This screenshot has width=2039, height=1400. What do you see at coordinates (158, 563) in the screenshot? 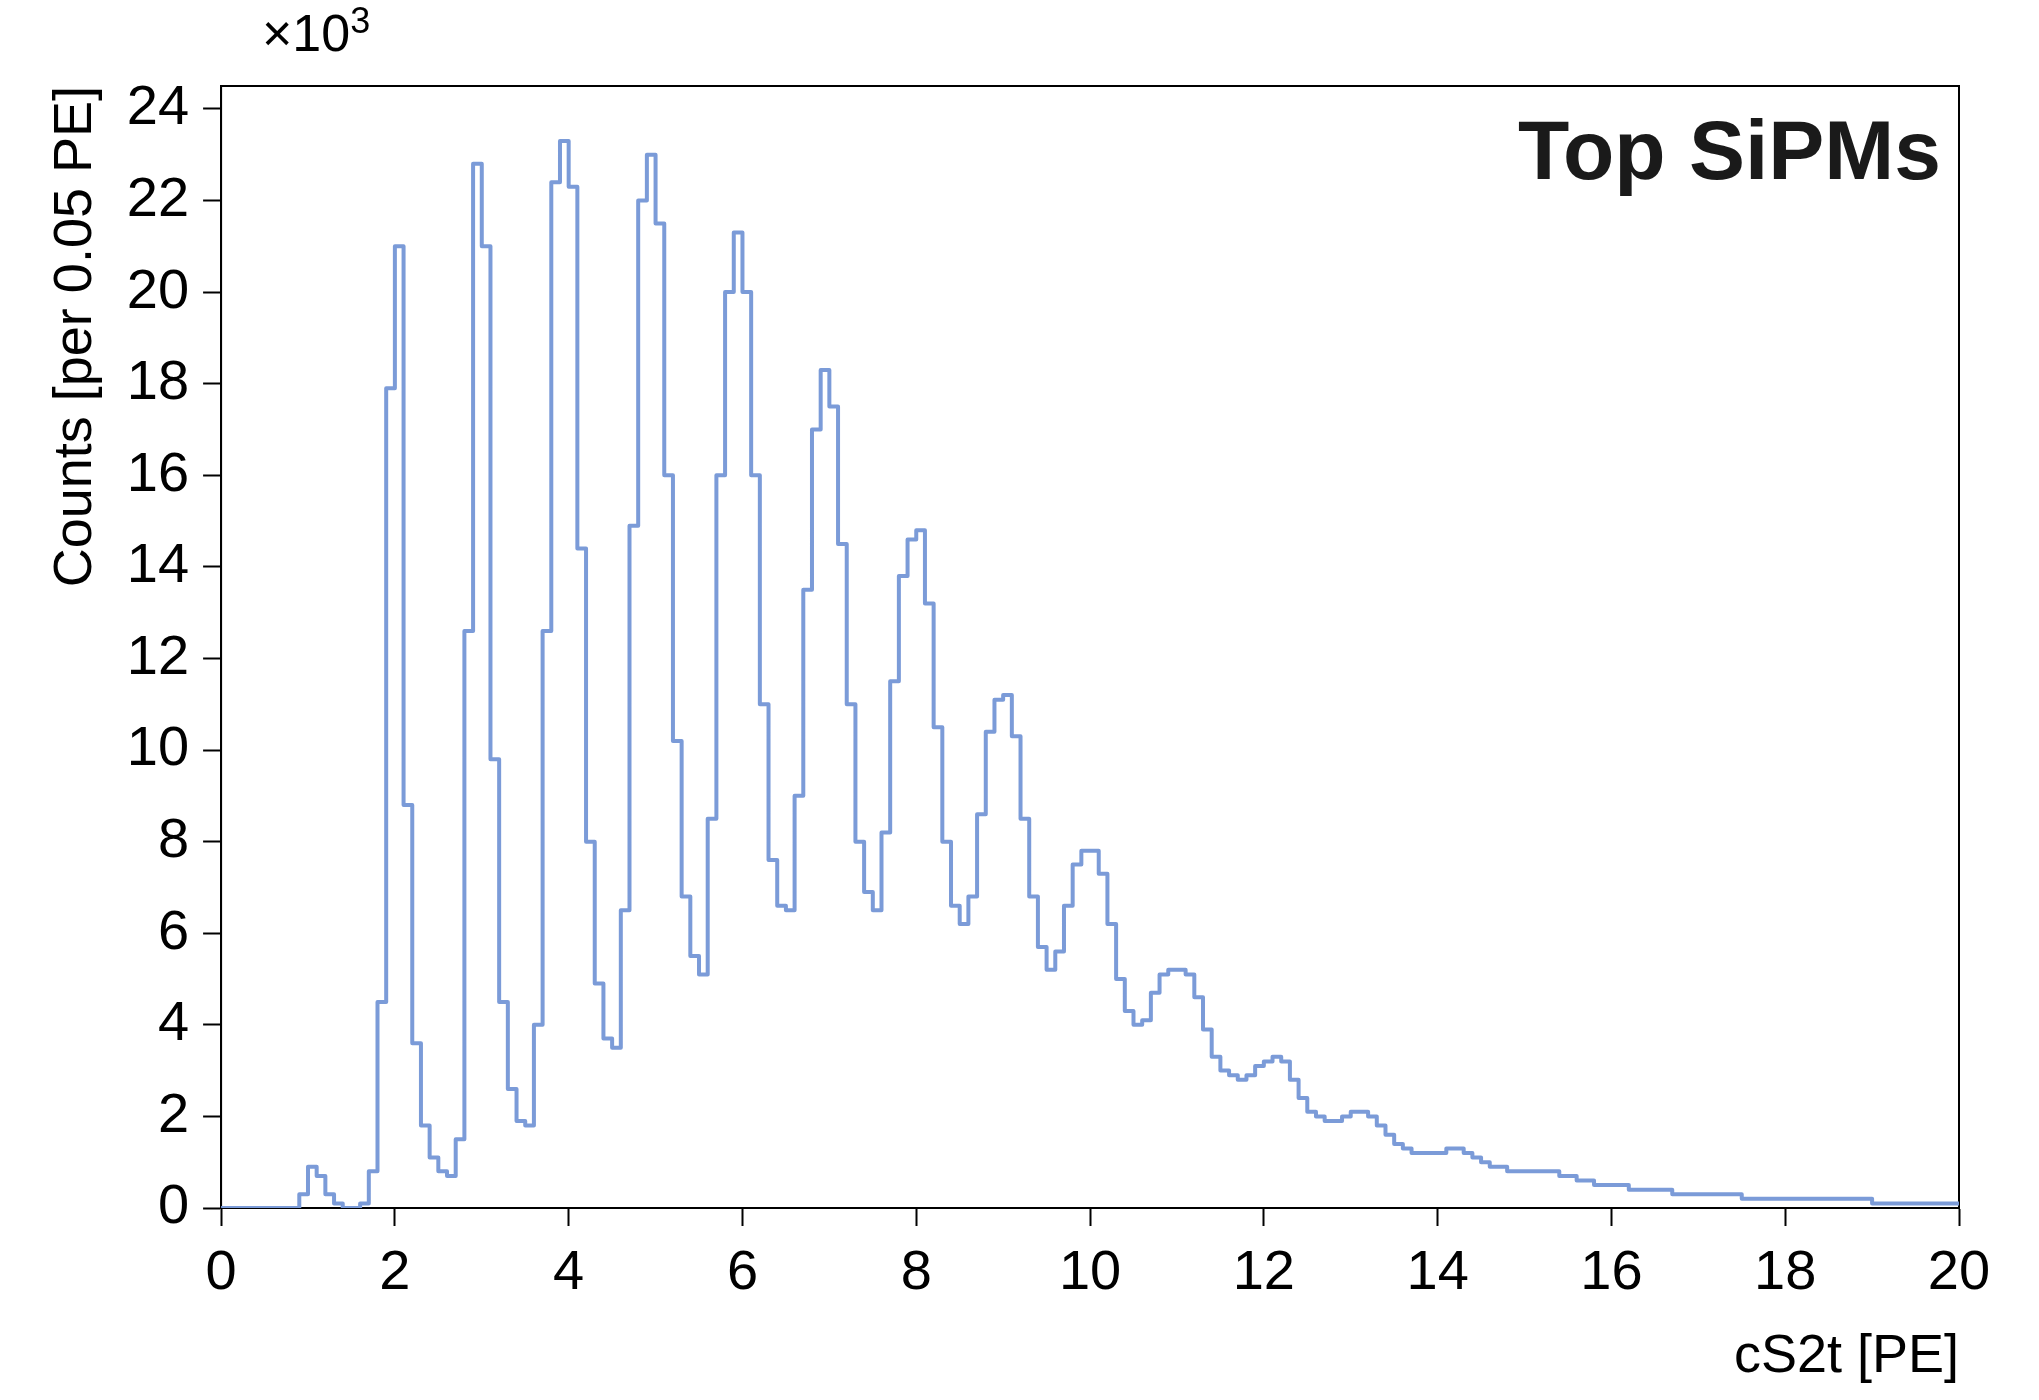
I see `y-tick-label: 14` at bounding box center [158, 563].